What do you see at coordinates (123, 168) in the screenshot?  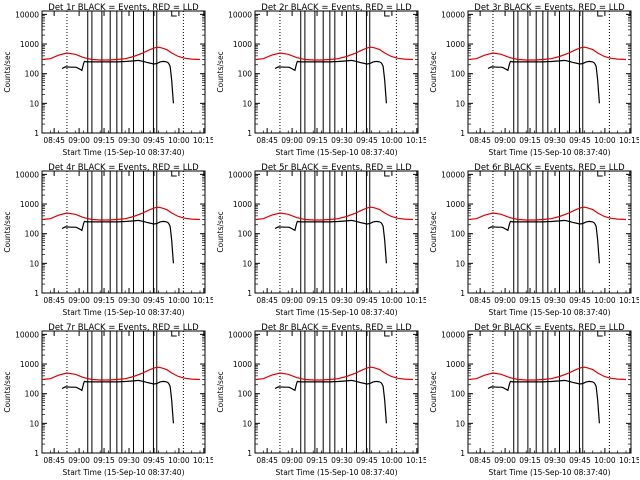 I see `panel-title: Det 4r BLACK = Events, RED = LLD` at bounding box center [123, 168].